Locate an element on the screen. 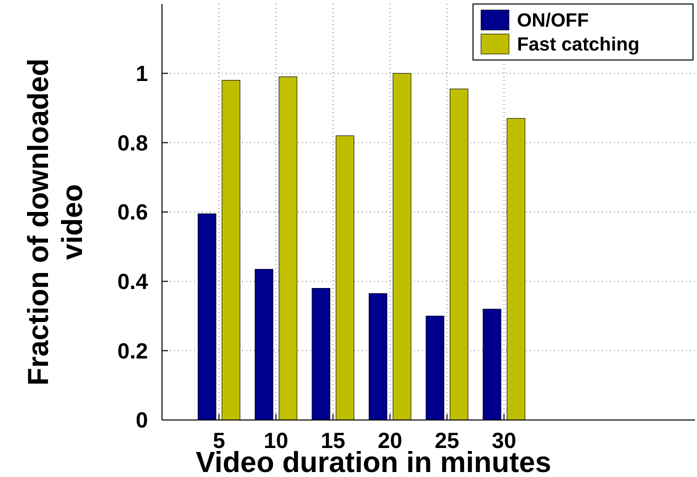  y-tick-label: 0 is located at coordinates (142, 420).